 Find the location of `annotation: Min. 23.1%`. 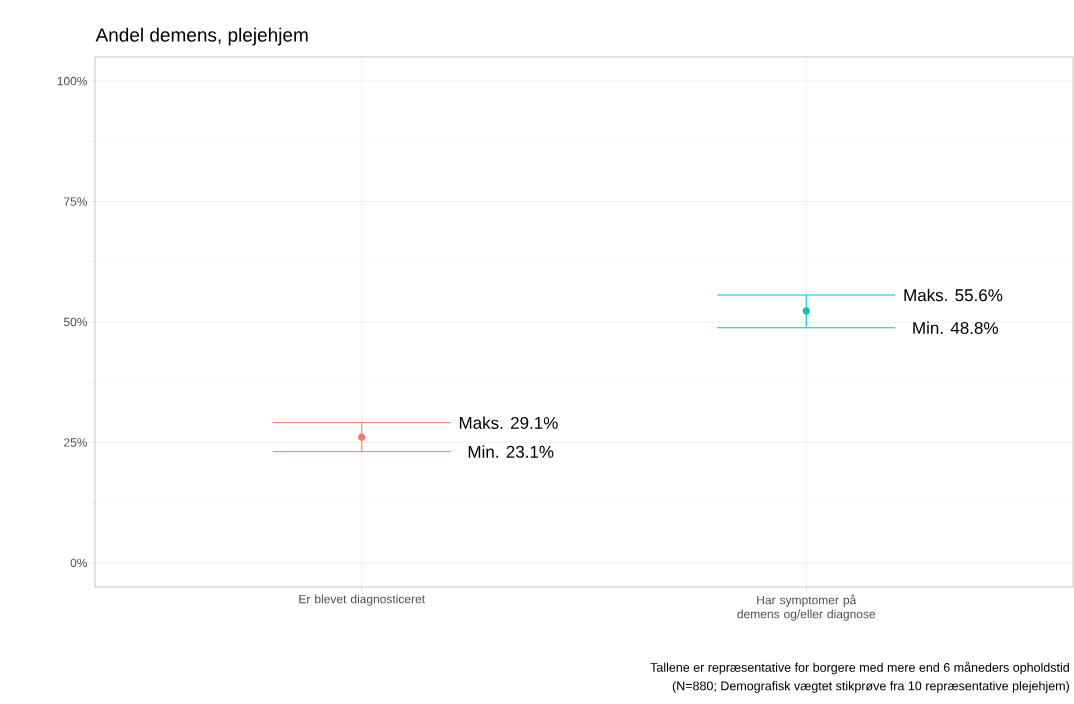

annotation: Min. 23.1% is located at coordinates (511, 451).